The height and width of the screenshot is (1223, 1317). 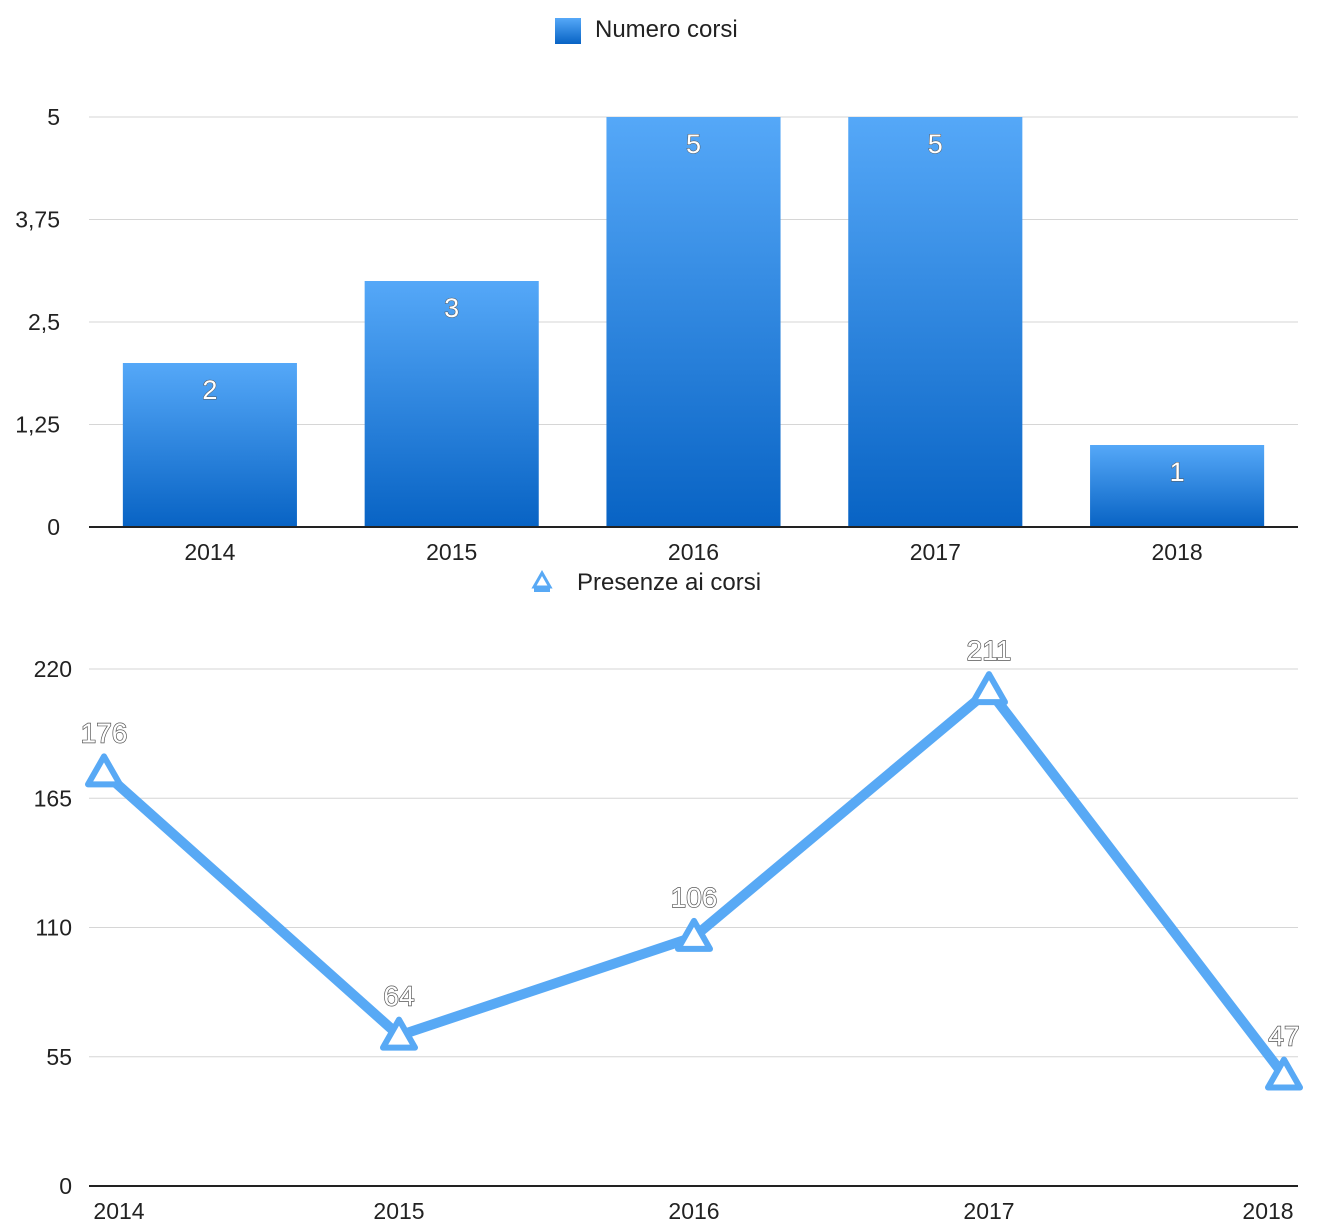 I want to click on bar-chart-y-axis: 0 1,25 2,5 3,75 5, so click(x=37, y=322).